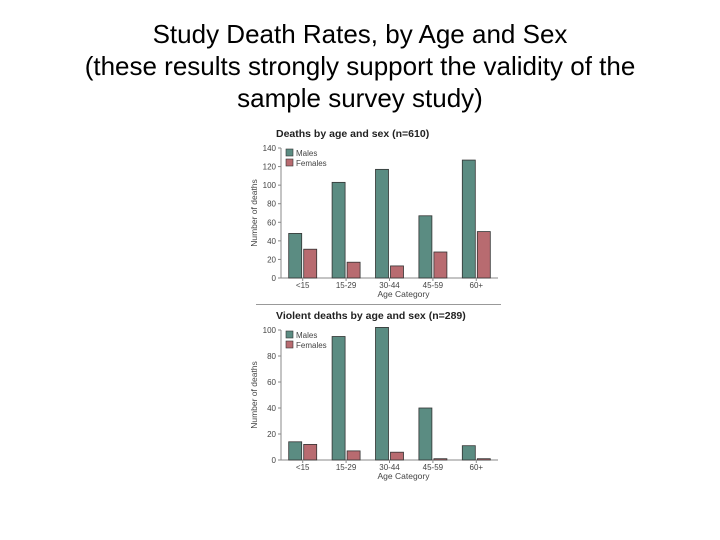 This screenshot has height=540, width=720. What do you see at coordinates (270, 148) in the screenshot?
I see `y-tick-label: 140` at bounding box center [270, 148].